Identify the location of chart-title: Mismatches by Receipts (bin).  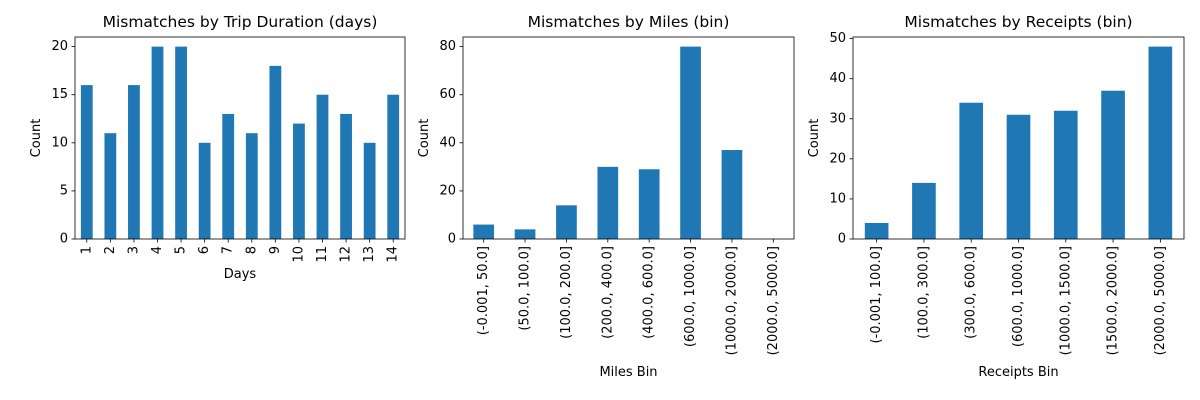
(1018, 22).